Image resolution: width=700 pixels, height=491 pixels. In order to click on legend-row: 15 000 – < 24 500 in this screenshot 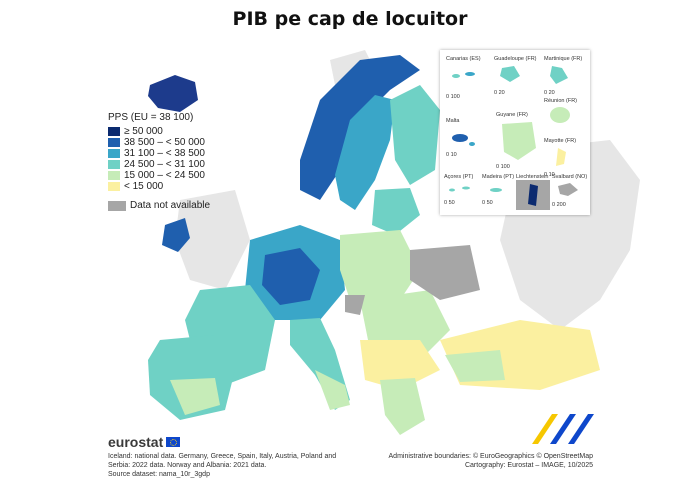, I will do `click(159, 175)`.